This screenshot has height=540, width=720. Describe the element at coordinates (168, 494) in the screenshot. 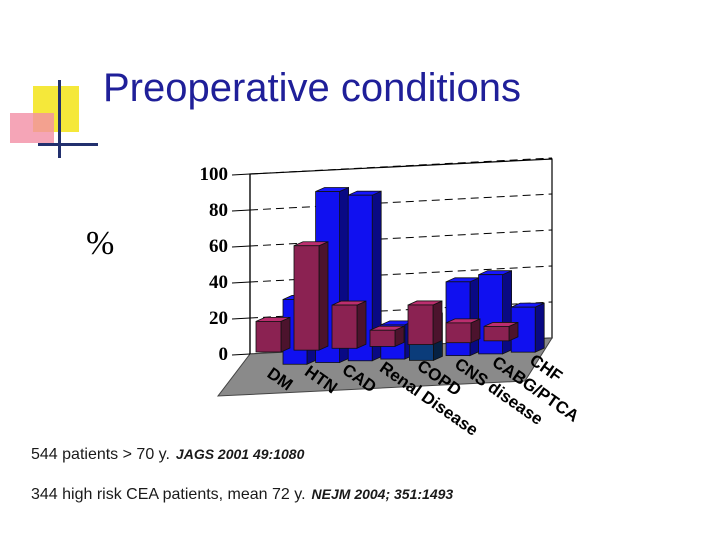

I see `citation-2-text: 344 high risk CEA patients, mean 72 y.` at that location.